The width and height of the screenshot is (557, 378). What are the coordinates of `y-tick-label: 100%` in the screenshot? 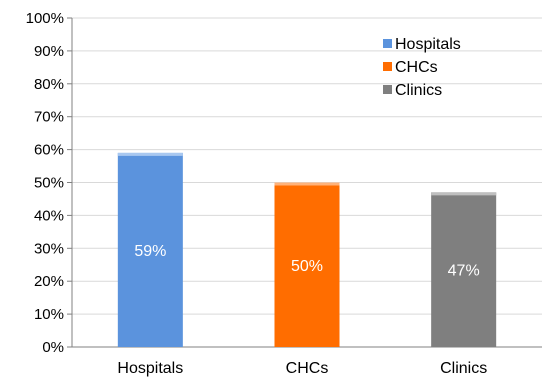 It's located at (45, 18).